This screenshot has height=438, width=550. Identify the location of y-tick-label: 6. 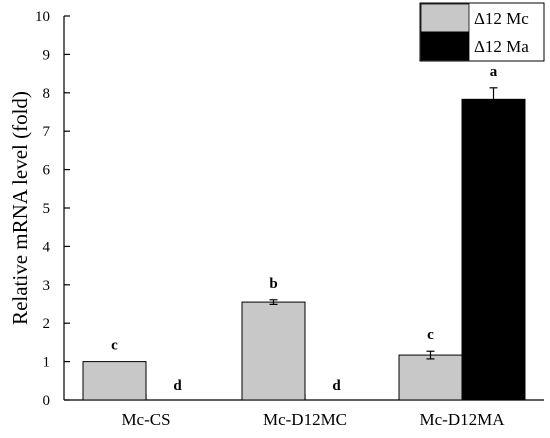
(47, 171).